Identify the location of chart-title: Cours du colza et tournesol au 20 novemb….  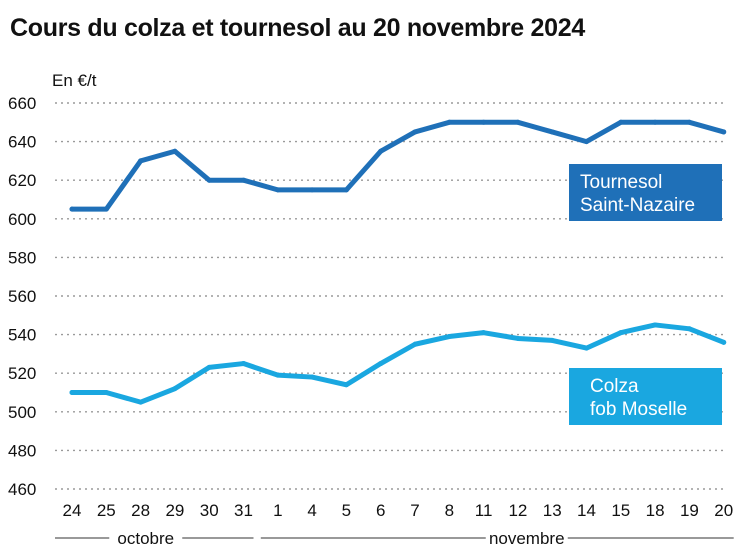
(297, 28).